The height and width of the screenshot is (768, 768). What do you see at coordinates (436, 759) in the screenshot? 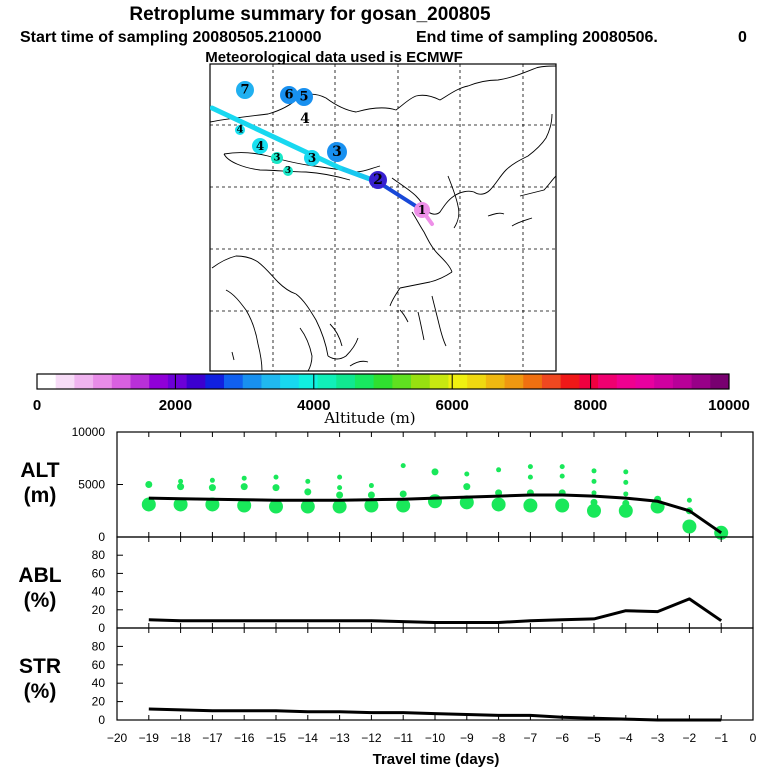
I see `x-axis-label: Travel time (days)` at bounding box center [436, 759].